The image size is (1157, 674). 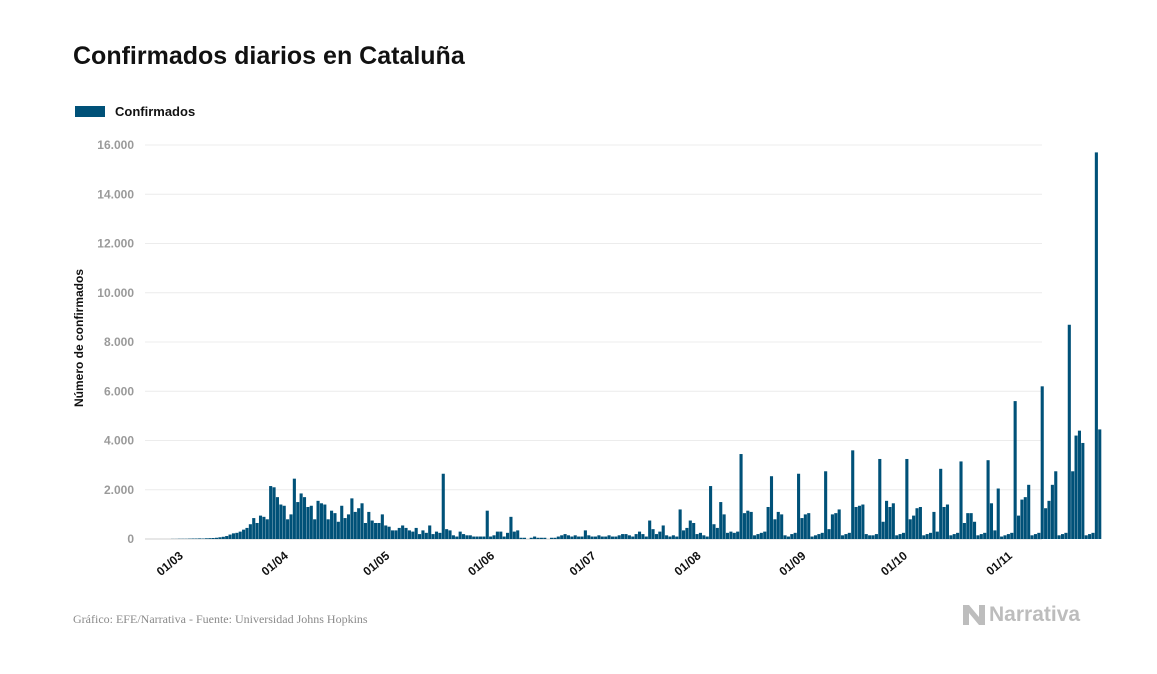 I want to click on narrativa-logo-icon, so click(x=974, y=615).